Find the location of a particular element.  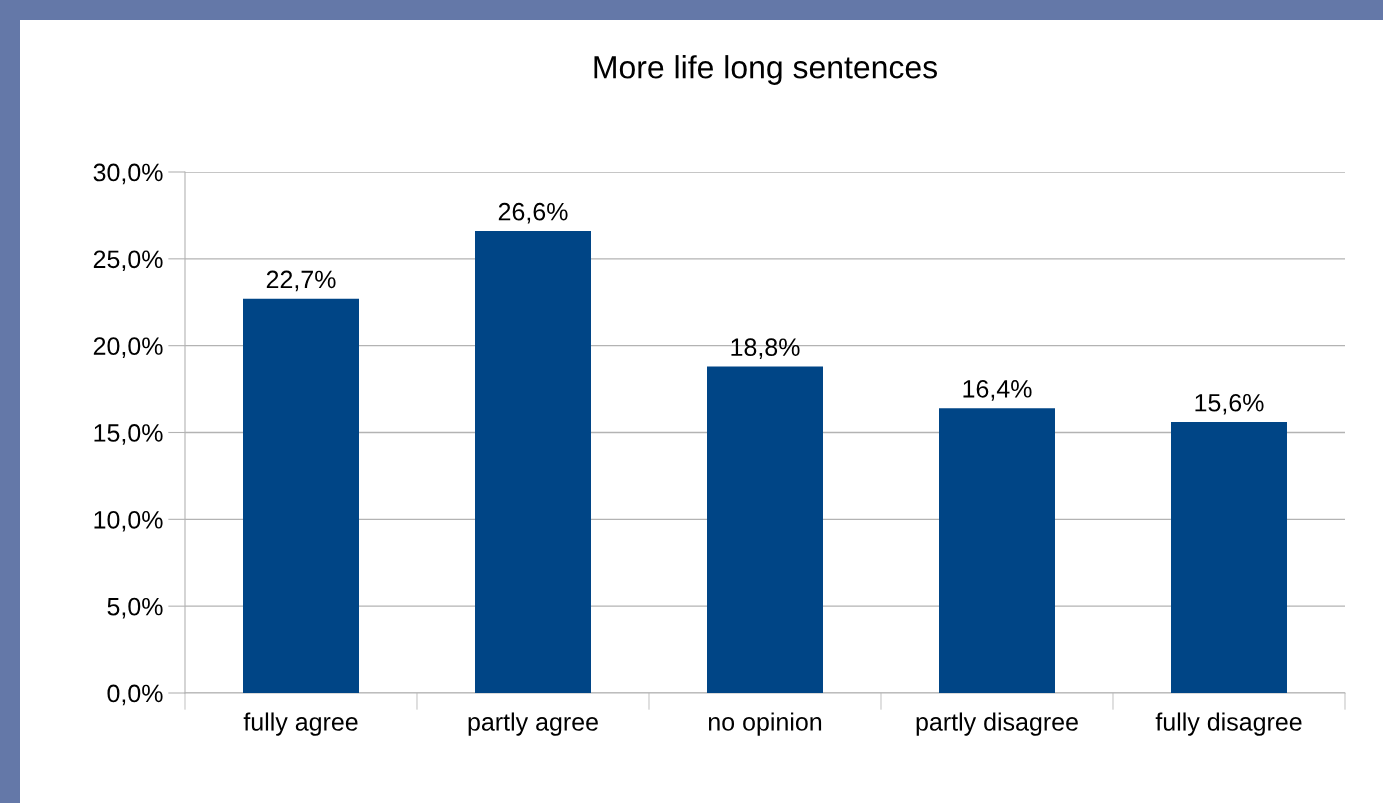

x-tick-label: fully disagree is located at coordinates (1228, 724).